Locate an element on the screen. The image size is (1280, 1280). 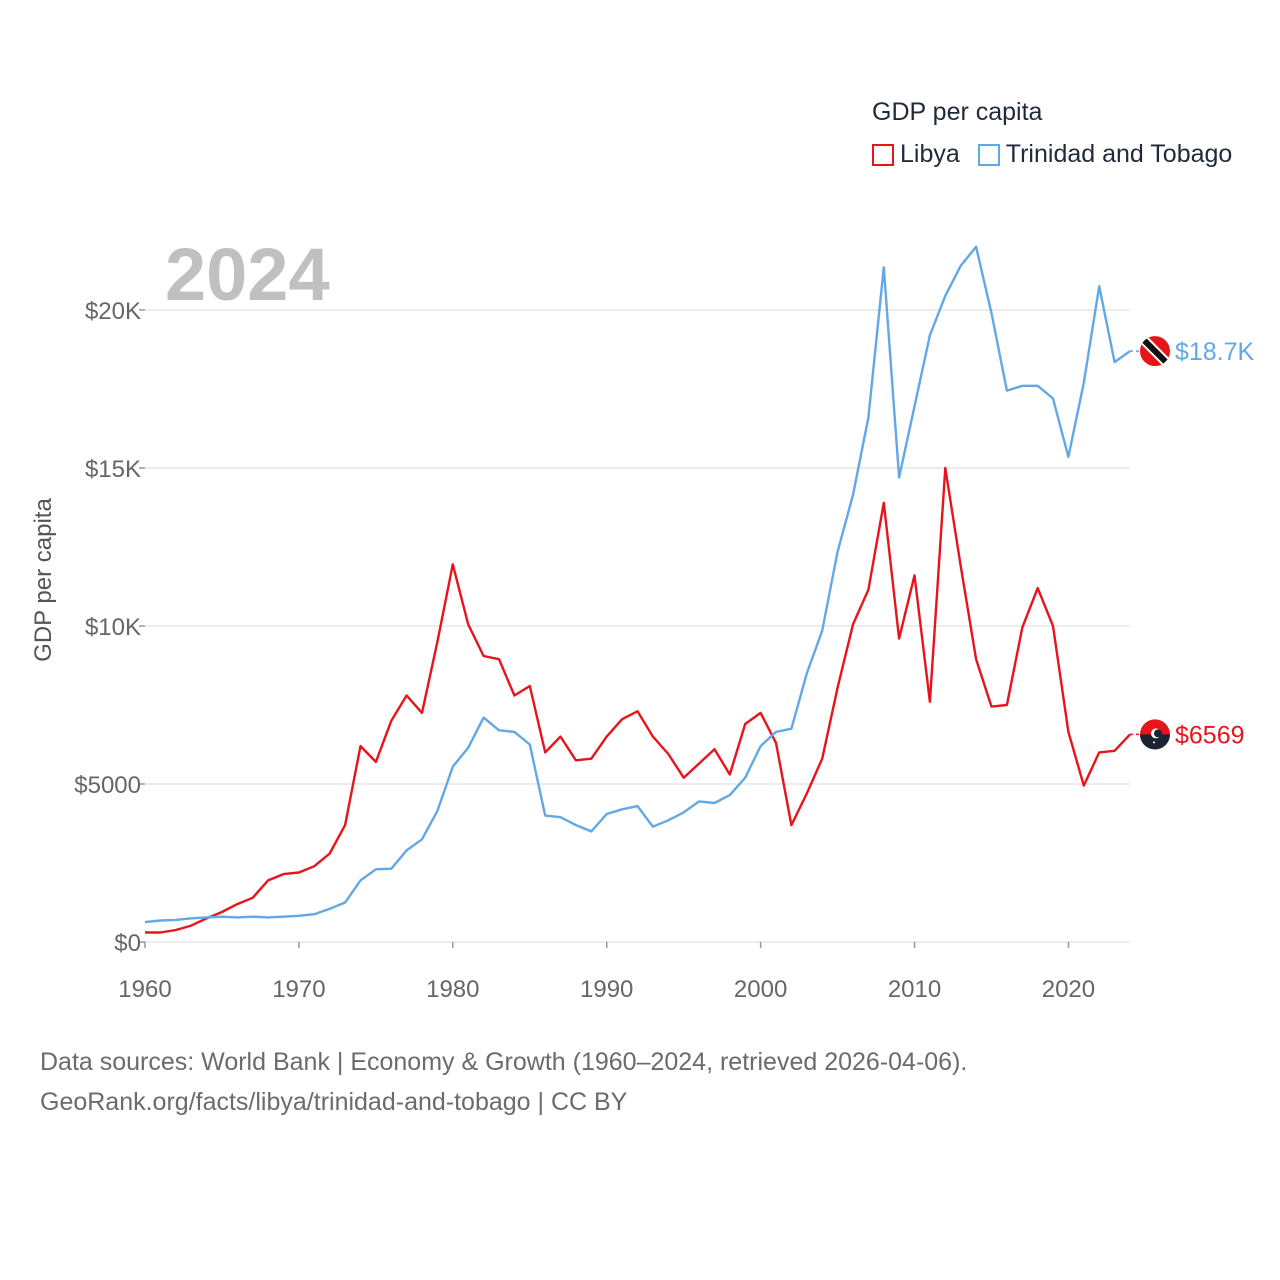
legend-label-libya: Libya is located at coordinates (930, 154).